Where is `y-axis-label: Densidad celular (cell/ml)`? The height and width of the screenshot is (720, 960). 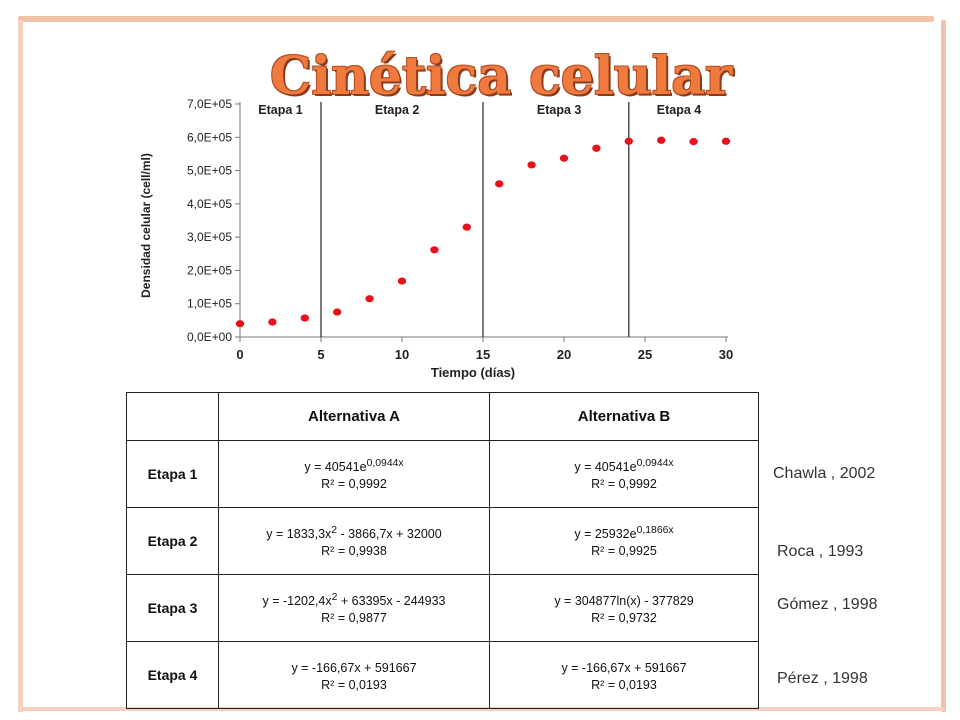
y-axis-label: Densidad celular (cell/ml) is located at coordinates (146, 225).